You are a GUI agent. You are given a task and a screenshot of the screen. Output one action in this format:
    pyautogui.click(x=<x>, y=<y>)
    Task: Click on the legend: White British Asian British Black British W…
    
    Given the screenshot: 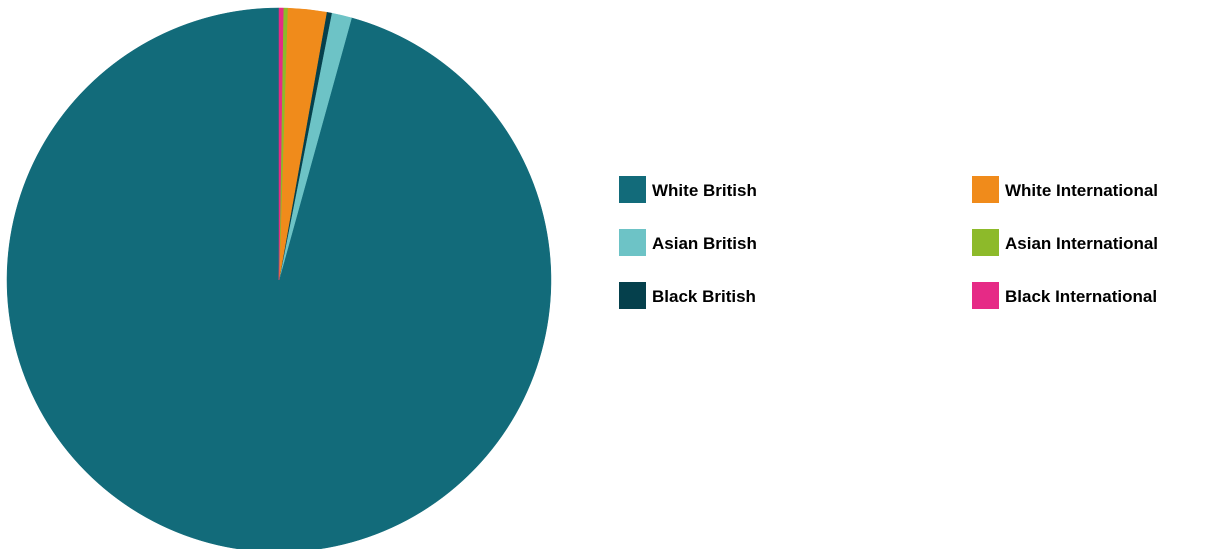 What is the action you would take?
    pyautogui.click(x=888, y=242)
    